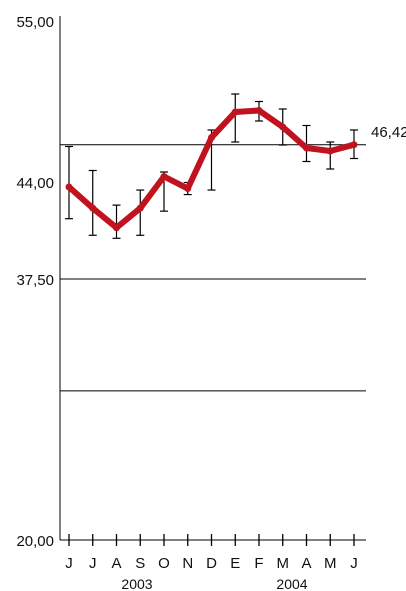  Describe the element at coordinates (258, 563) in the screenshot. I see `x-tick-label-8: F` at that location.